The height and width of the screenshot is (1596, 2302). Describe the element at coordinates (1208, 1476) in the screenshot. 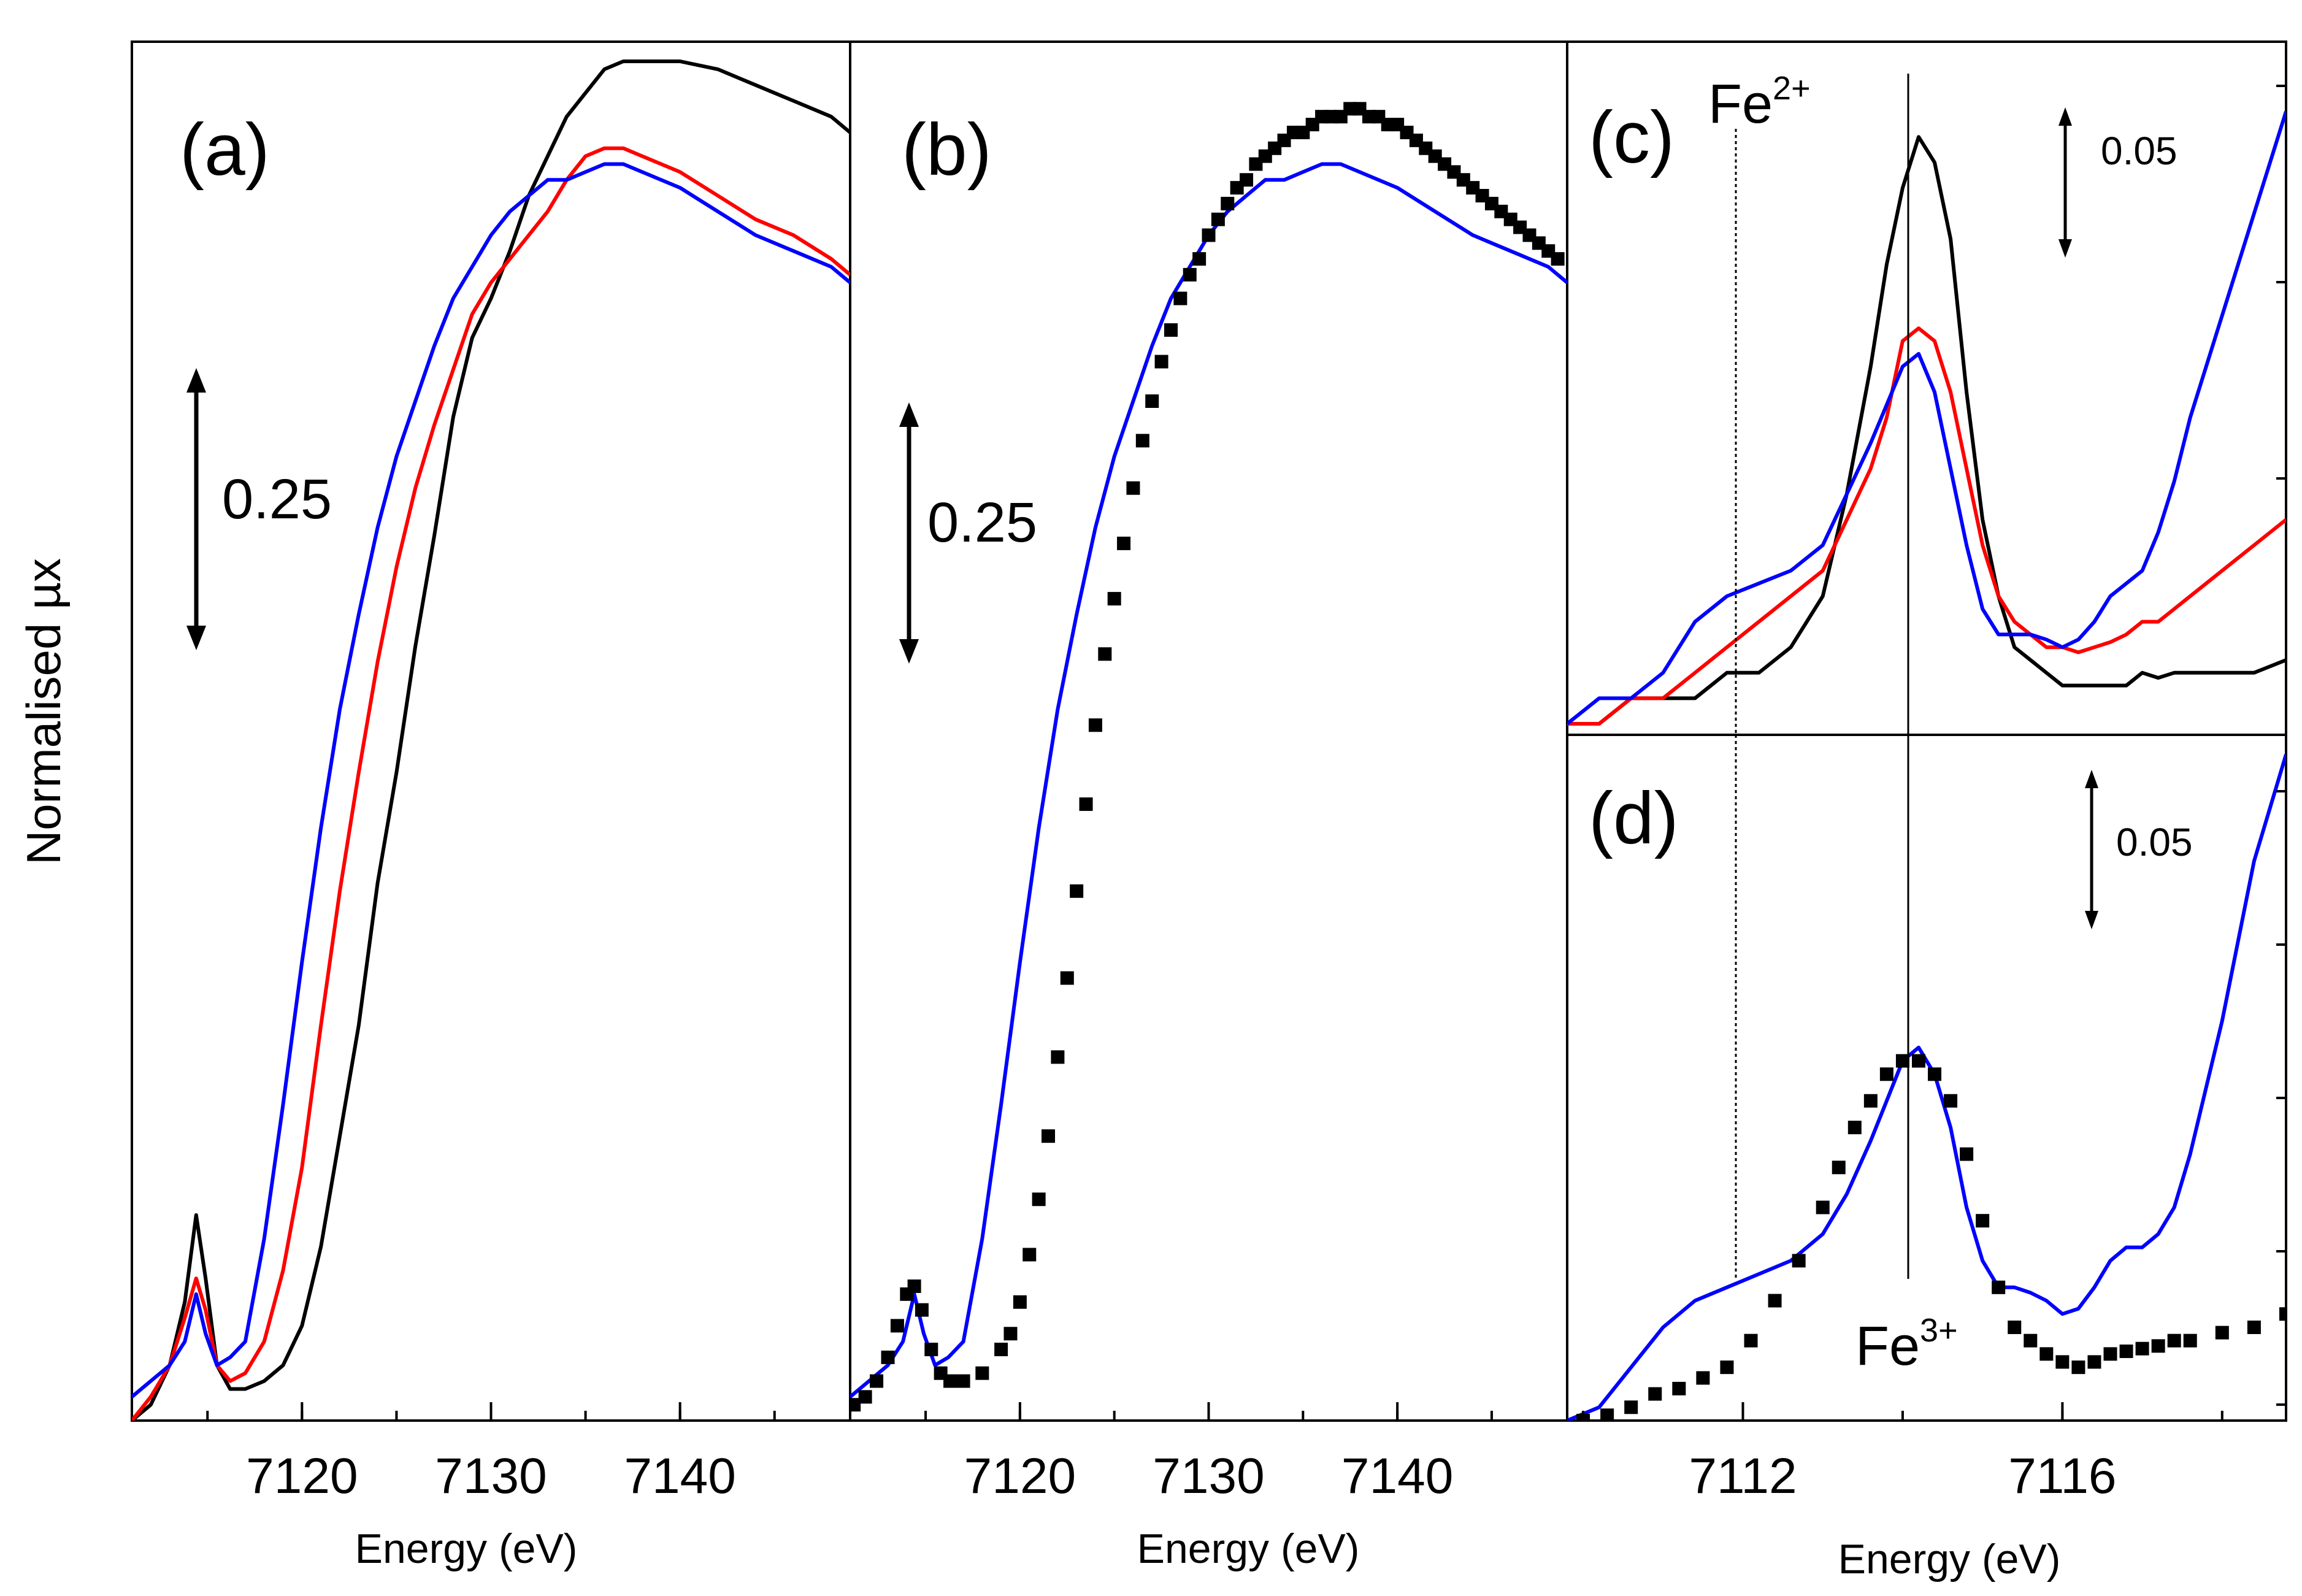

I see `x-tick-label-b-1: 7130` at that location.